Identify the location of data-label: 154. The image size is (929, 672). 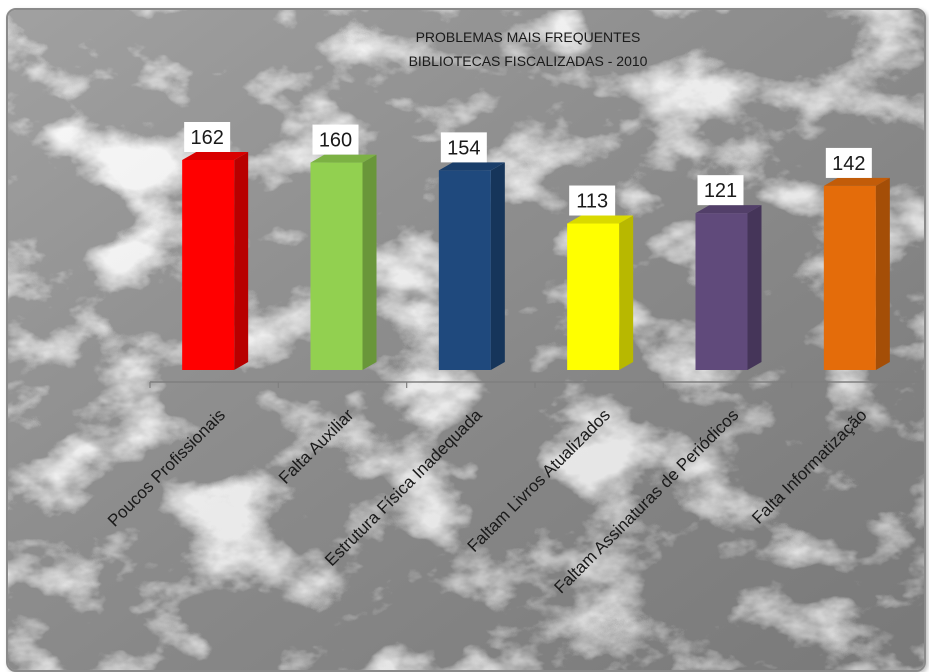
(463, 148).